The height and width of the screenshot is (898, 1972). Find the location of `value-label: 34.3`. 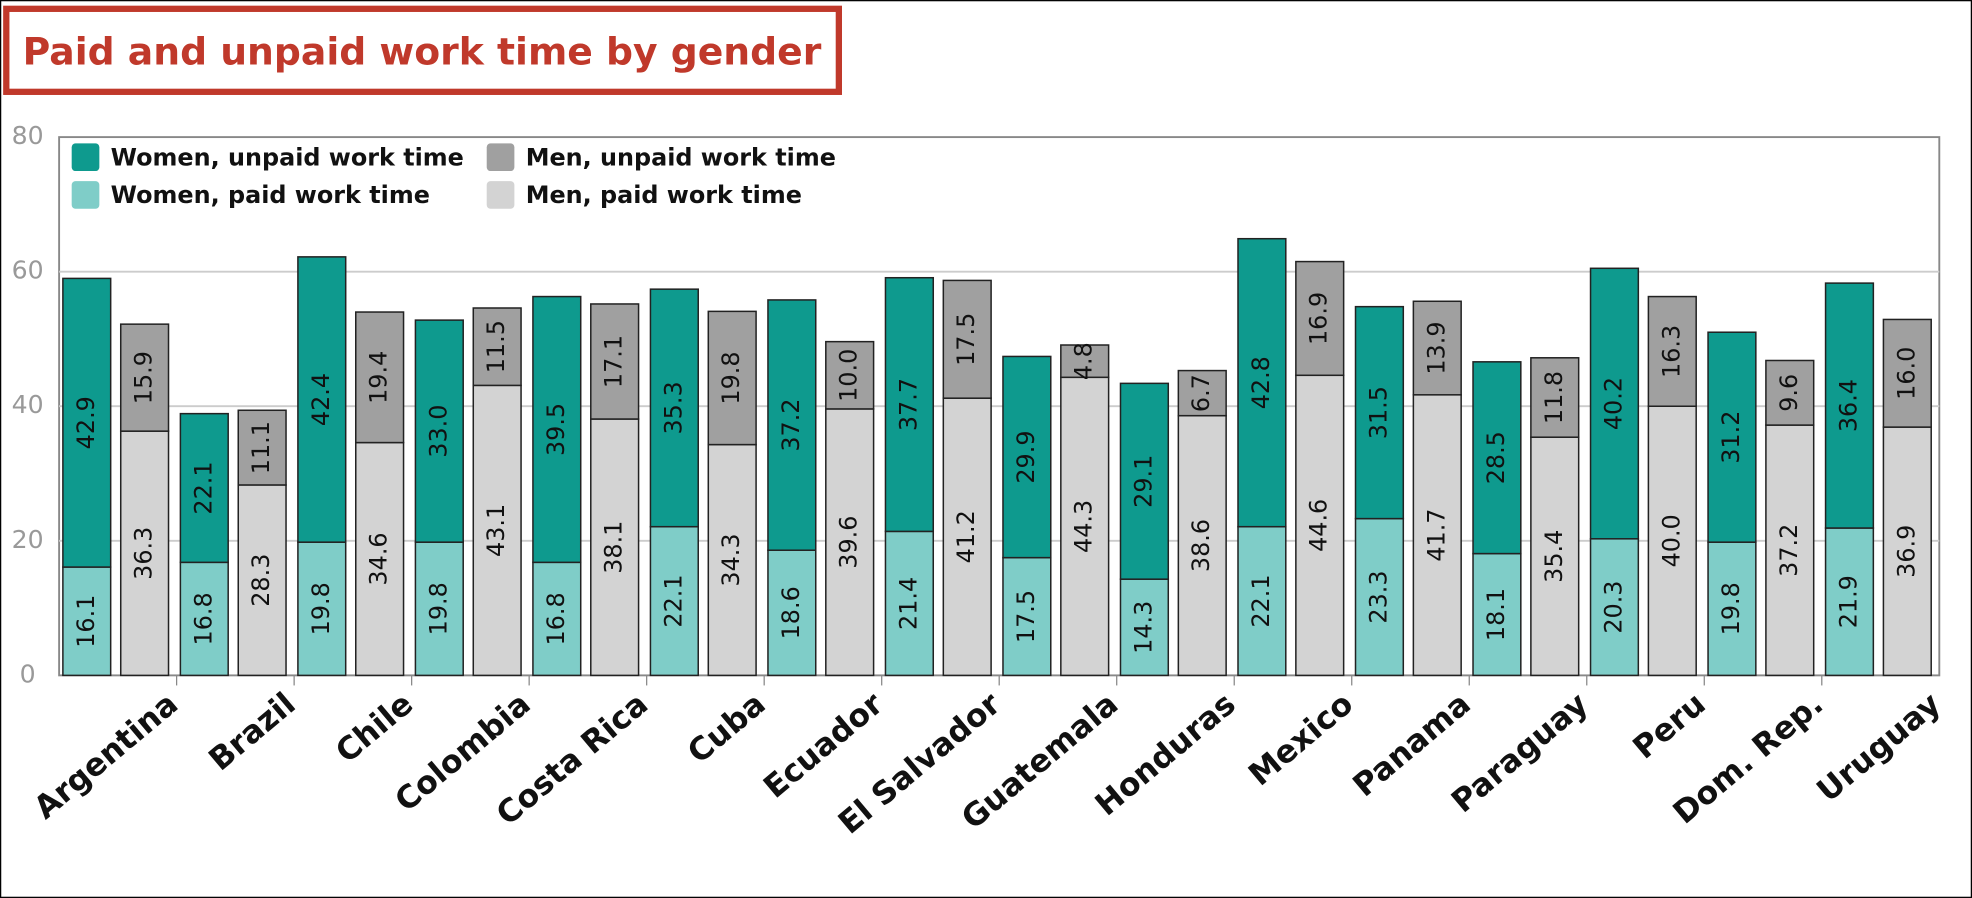

value-label: 34.3 is located at coordinates (731, 559).